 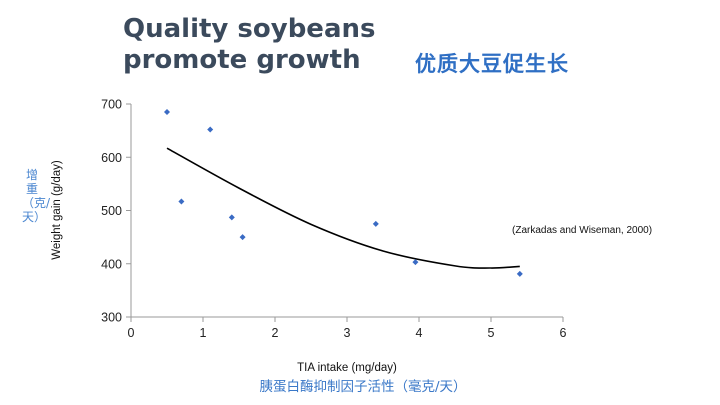 What do you see at coordinates (111, 318) in the screenshot?
I see `y-tick-label: 300` at bounding box center [111, 318].